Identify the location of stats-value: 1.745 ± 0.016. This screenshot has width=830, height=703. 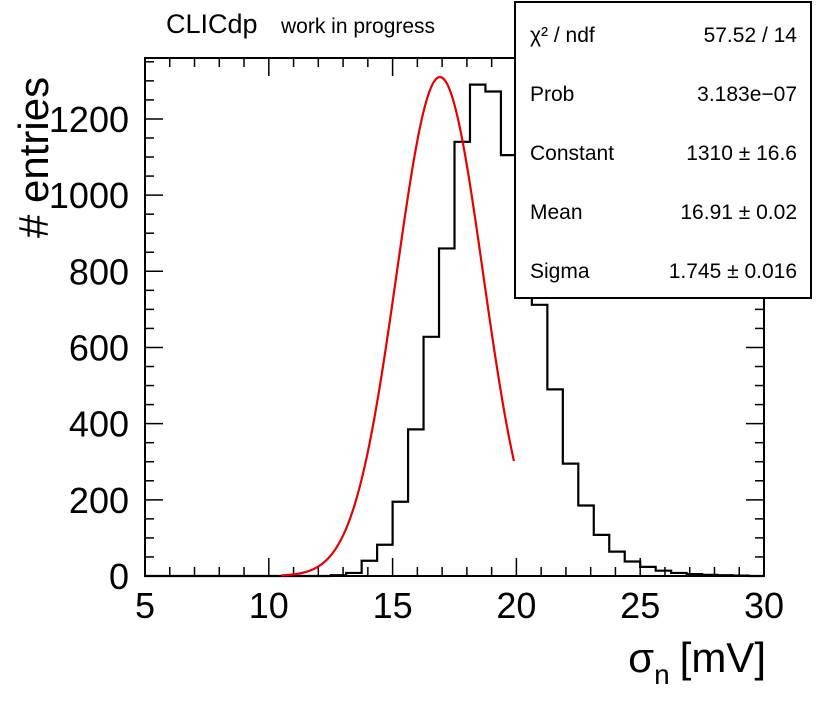
(733, 271).